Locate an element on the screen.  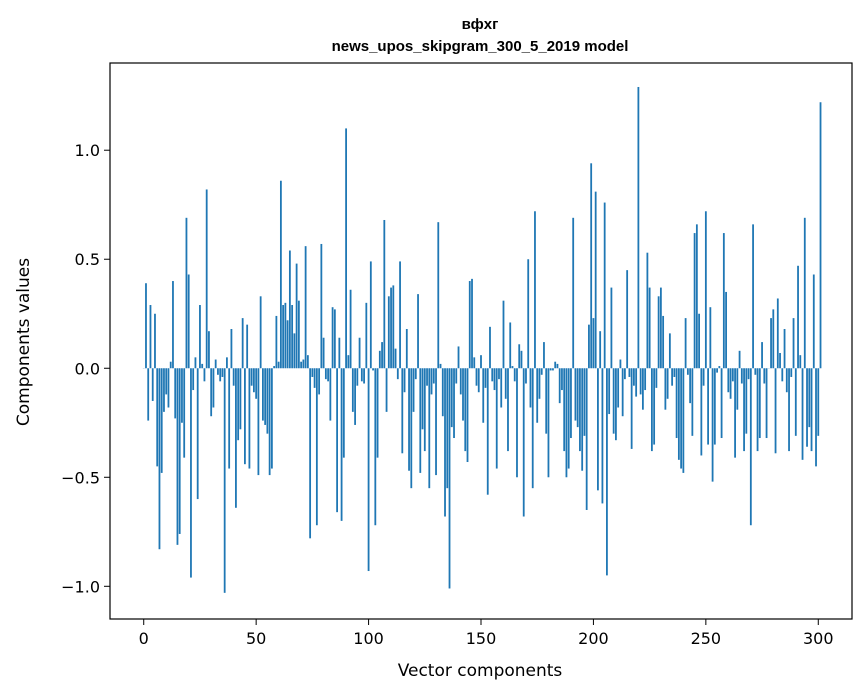
y-tick-label: 1.0 is located at coordinates (87, 150).